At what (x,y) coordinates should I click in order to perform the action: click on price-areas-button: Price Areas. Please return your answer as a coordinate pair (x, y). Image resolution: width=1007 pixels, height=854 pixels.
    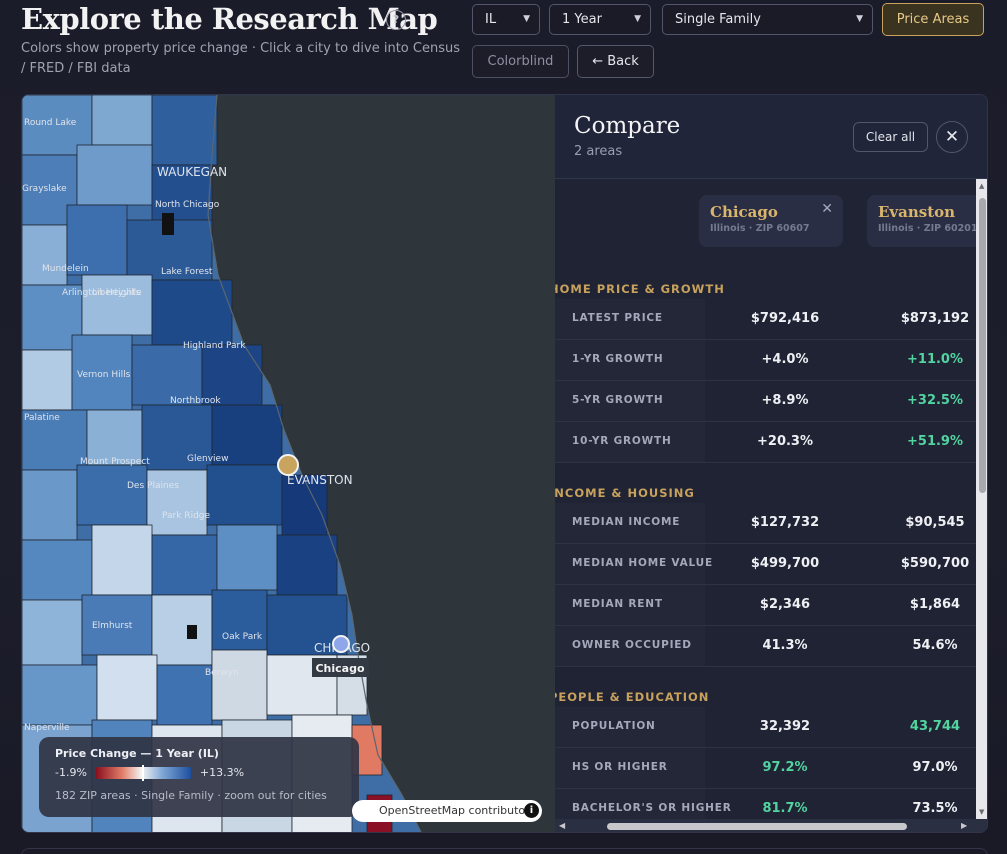
    Looking at the image, I should click on (933, 19).